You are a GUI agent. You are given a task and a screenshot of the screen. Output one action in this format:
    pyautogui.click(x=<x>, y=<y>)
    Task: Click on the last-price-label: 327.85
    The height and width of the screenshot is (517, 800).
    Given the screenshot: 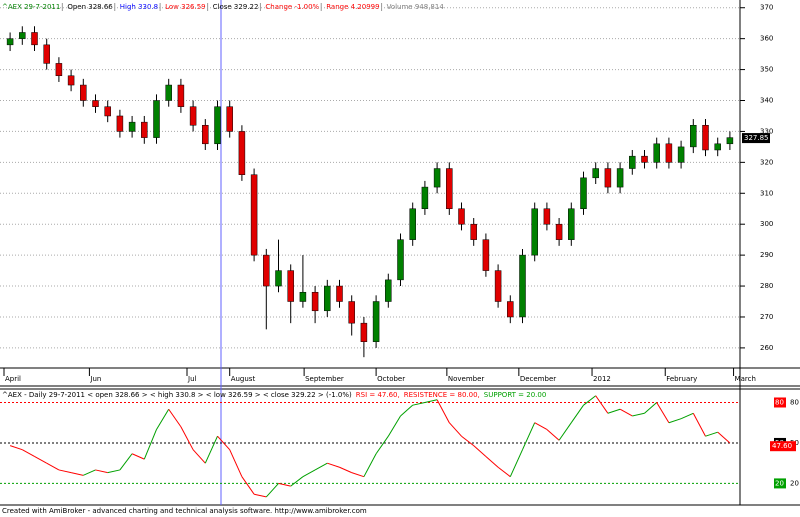 What is the action you would take?
    pyautogui.click(x=756, y=138)
    